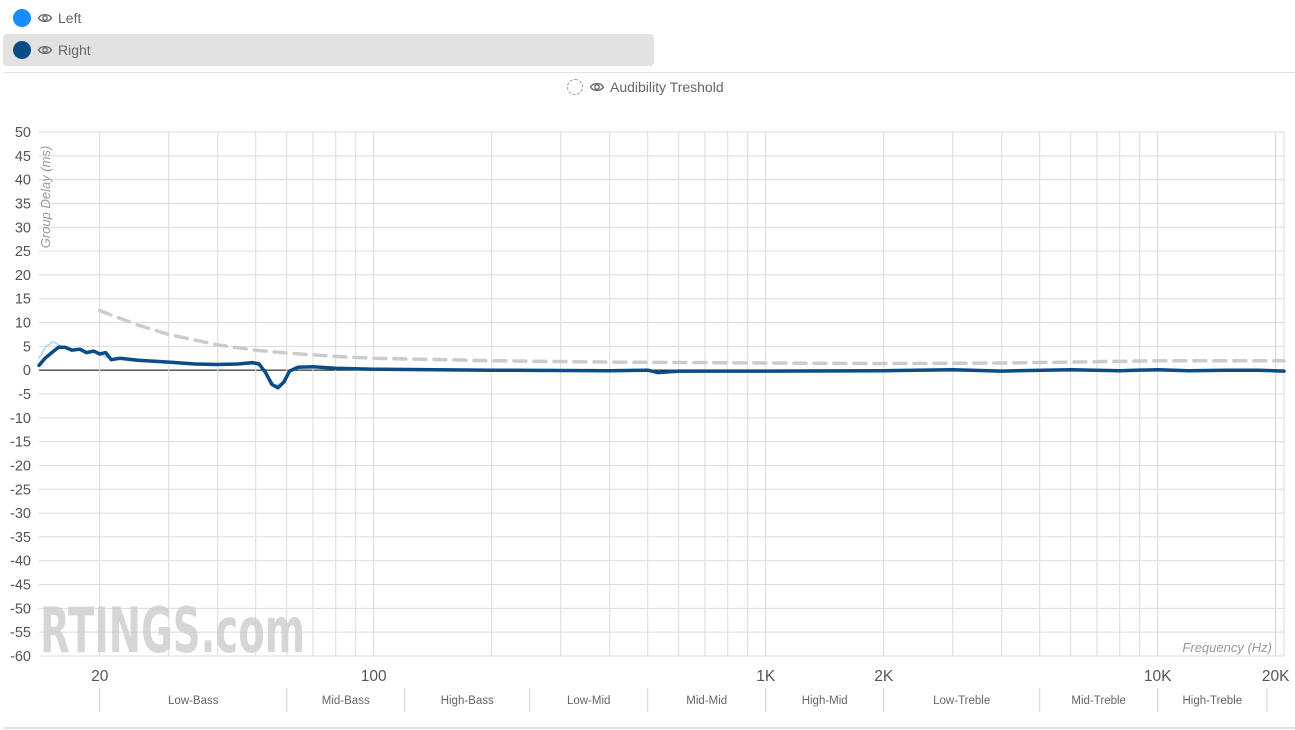 This screenshot has height=730, width=1295. Describe the element at coordinates (23, 252) in the screenshot. I see `y-tick-label: 25` at that location.